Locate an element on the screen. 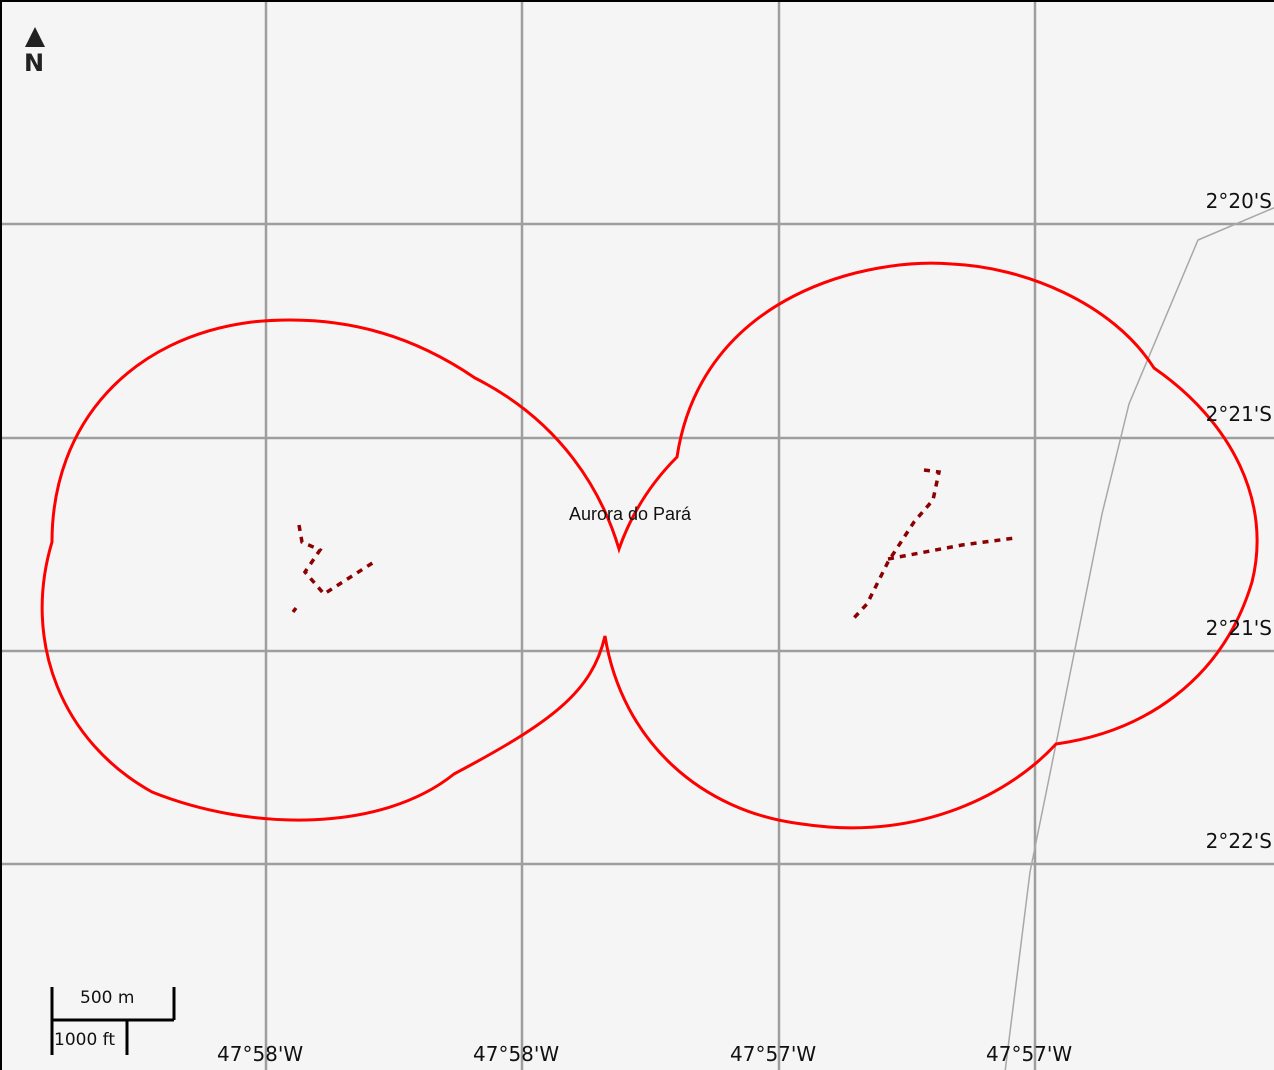  lat-label-2: 2°21'S is located at coordinates (1238, 414).